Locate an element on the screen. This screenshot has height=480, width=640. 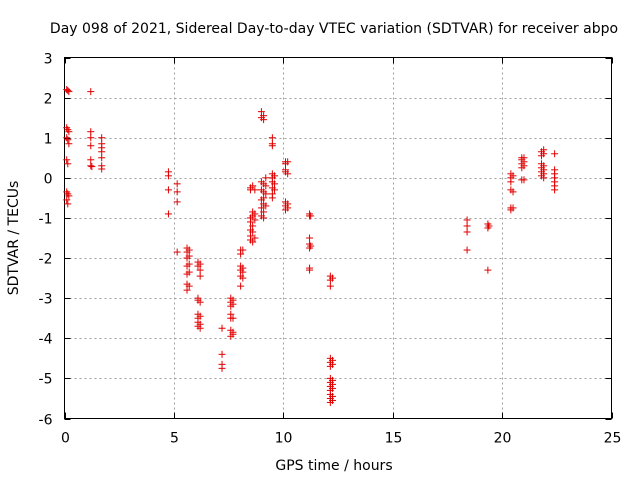
y-tick-label: 3 is located at coordinates (48, 60).